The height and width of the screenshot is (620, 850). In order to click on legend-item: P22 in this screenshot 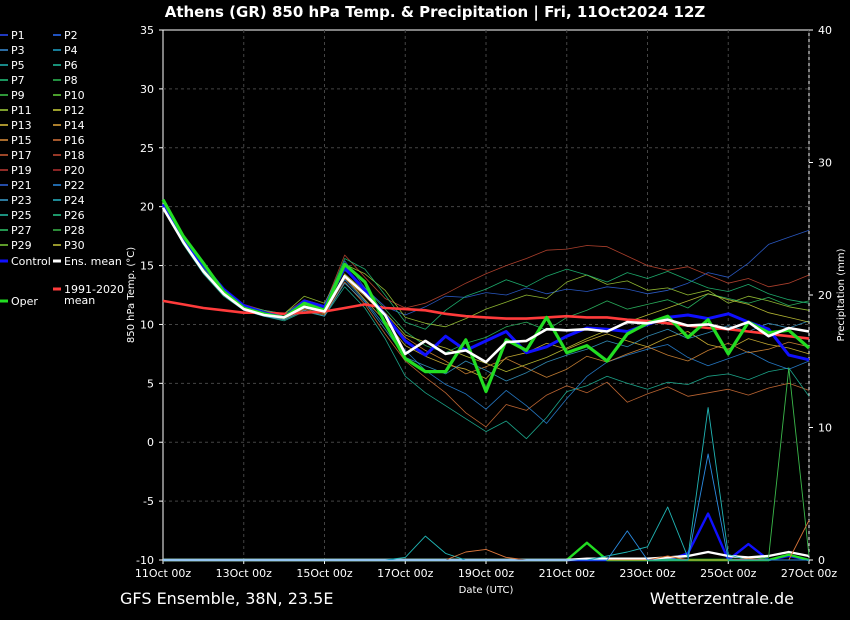, I will do `click(69, 185)`.